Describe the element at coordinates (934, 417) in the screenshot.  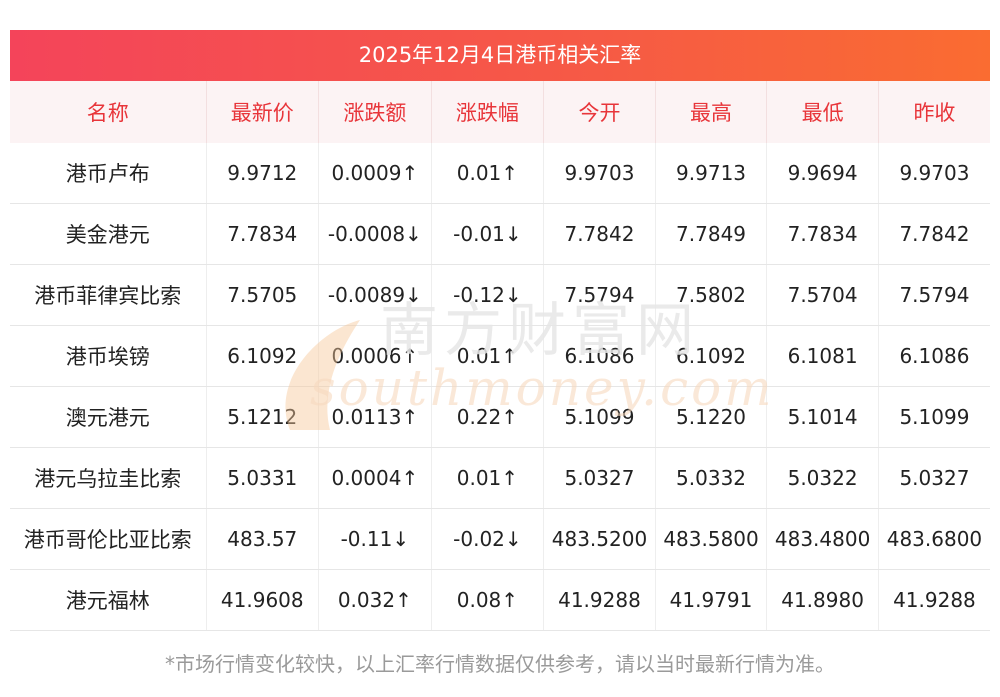
I see `prev-close: 5.1099` at that location.